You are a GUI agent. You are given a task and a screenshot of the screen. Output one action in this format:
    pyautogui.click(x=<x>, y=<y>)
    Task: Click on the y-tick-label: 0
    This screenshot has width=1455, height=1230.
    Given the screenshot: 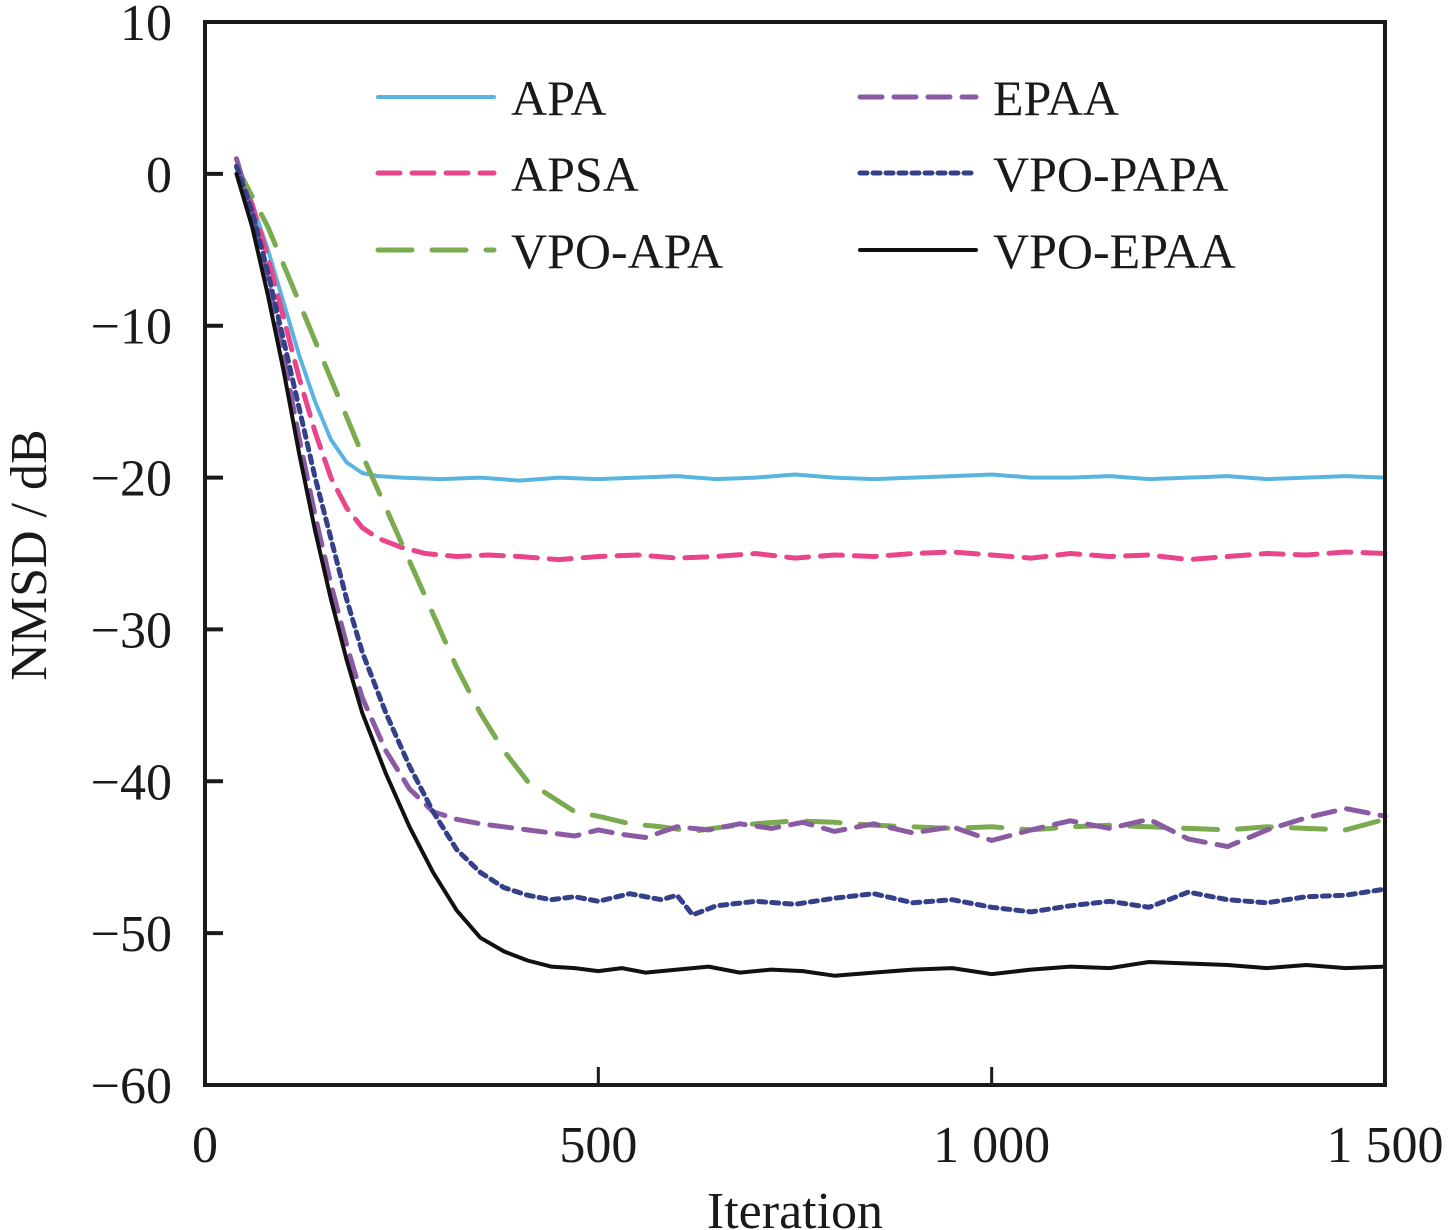 What is the action you would take?
    pyautogui.click(x=159, y=175)
    